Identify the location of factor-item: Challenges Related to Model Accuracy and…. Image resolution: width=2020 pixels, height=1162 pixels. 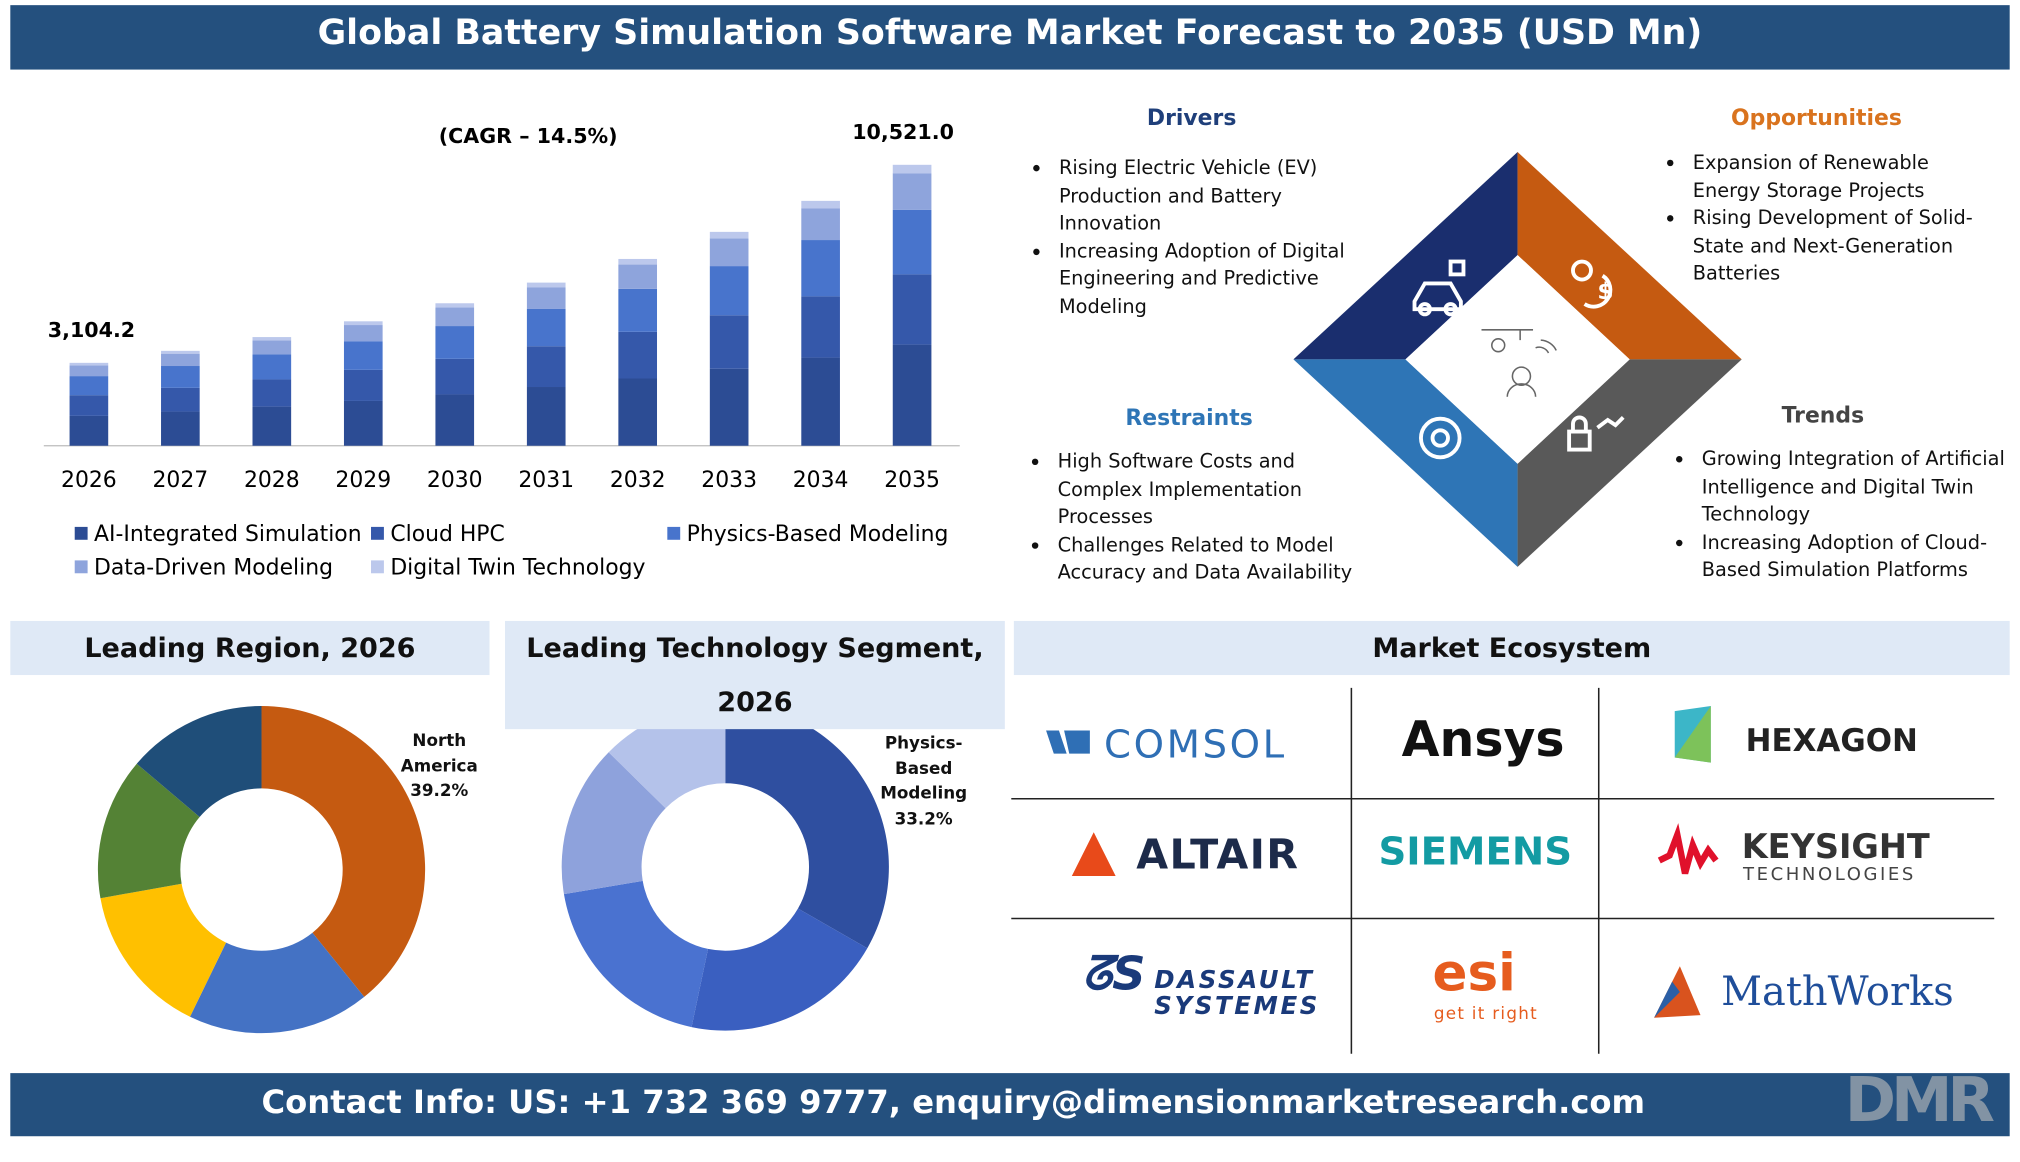
(1214, 558).